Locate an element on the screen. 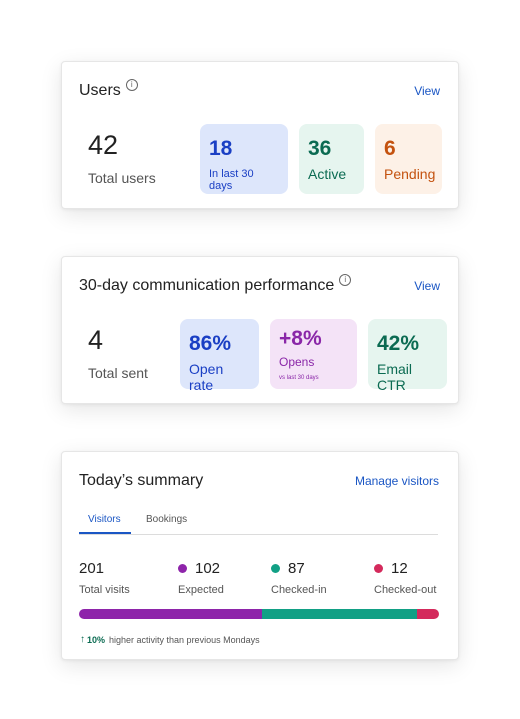 The image size is (520, 719). total-users-value: 42 is located at coordinates (103, 145).